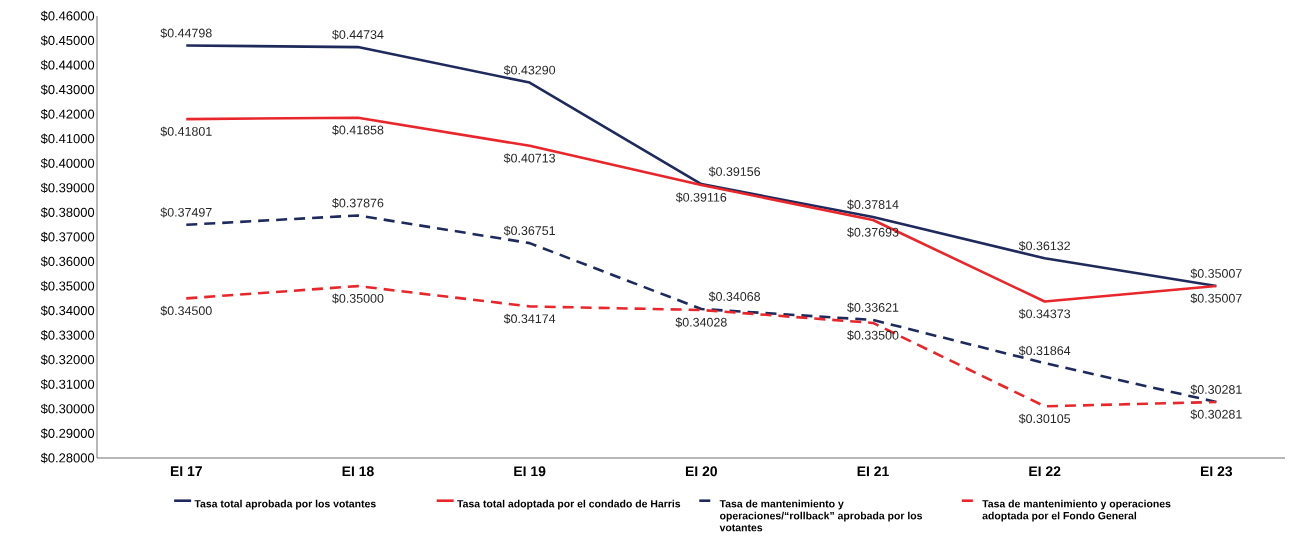 Image resolution: width=1296 pixels, height=540 pixels. Describe the element at coordinates (530, 471) in the screenshot. I see `x-tick-label: EI 19` at that location.